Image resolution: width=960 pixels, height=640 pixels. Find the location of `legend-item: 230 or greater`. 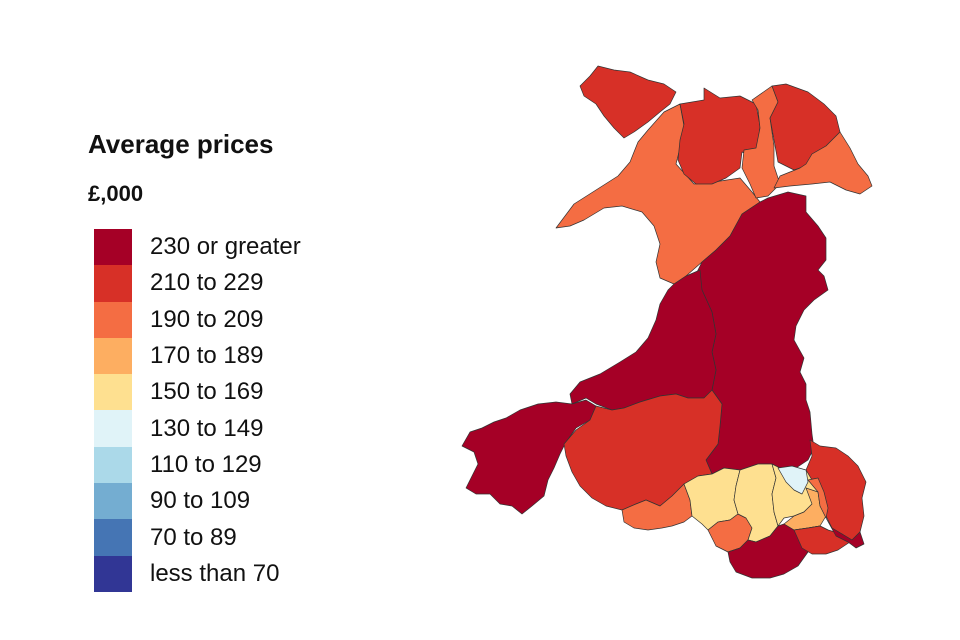

legend-item: 230 or greater is located at coordinates (197, 247).